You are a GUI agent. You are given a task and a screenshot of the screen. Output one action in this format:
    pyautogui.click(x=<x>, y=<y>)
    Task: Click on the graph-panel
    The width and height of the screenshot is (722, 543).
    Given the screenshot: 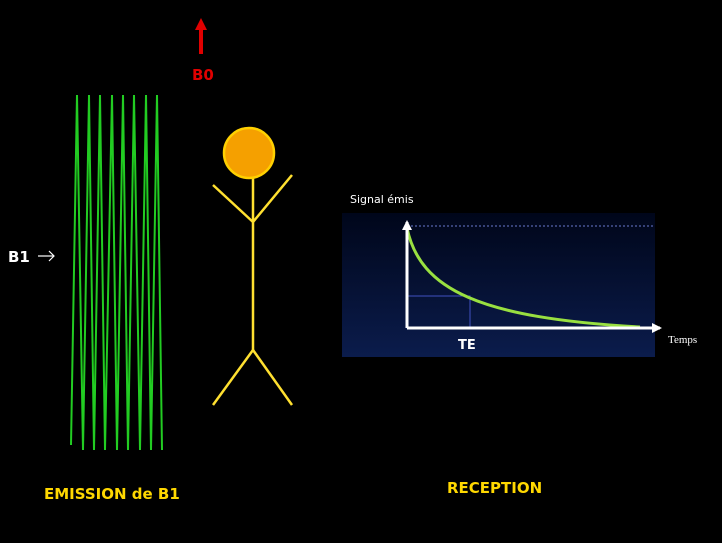 What is the action you would take?
    pyautogui.click(x=498, y=285)
    